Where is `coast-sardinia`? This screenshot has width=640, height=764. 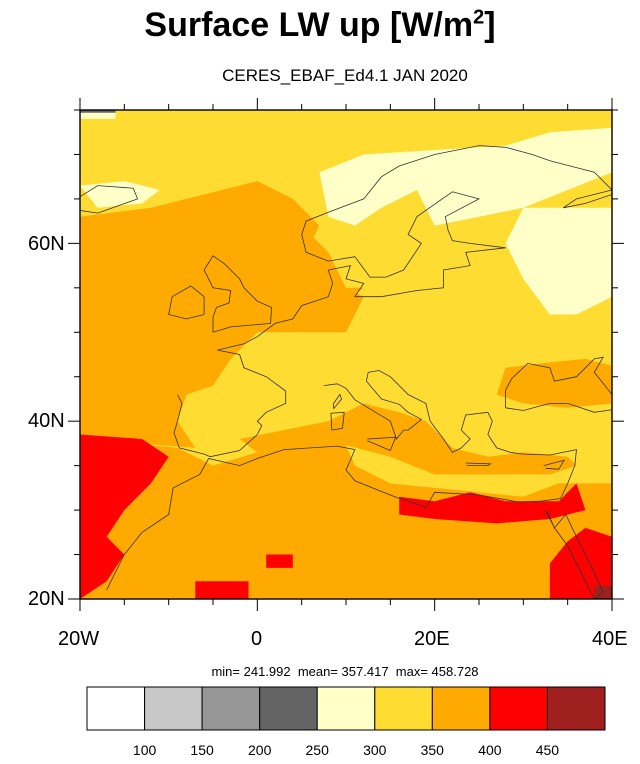
coast-sardinia is located at coordinates (337, 421).